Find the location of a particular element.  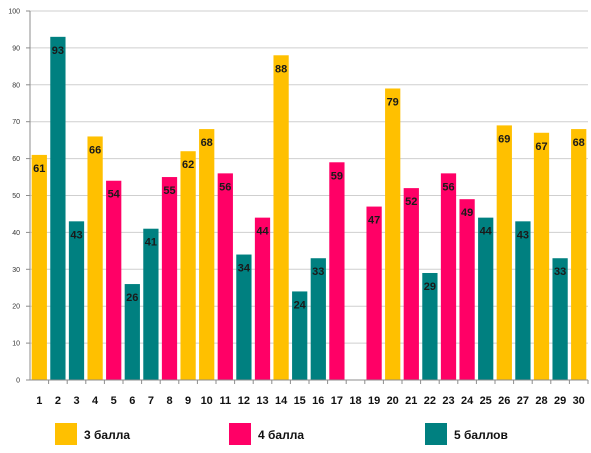

legend: 3 балла 4 балла 5 баллов is located at coordinates (281, 434).